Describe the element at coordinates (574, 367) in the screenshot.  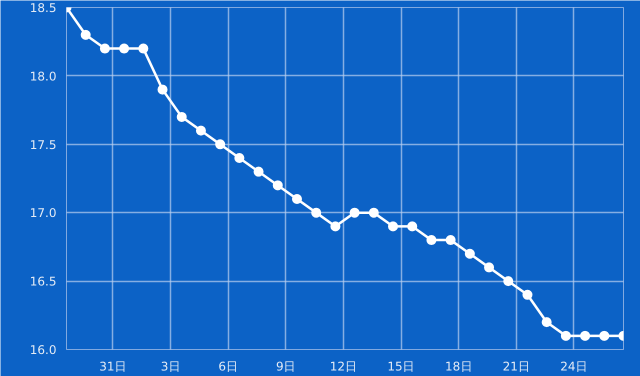
I see `x-tick-label: 24日` at that location.